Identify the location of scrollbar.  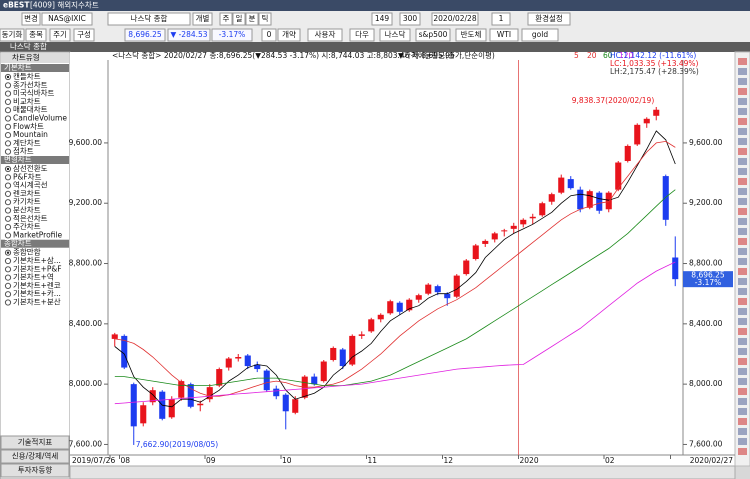
(402, 472).